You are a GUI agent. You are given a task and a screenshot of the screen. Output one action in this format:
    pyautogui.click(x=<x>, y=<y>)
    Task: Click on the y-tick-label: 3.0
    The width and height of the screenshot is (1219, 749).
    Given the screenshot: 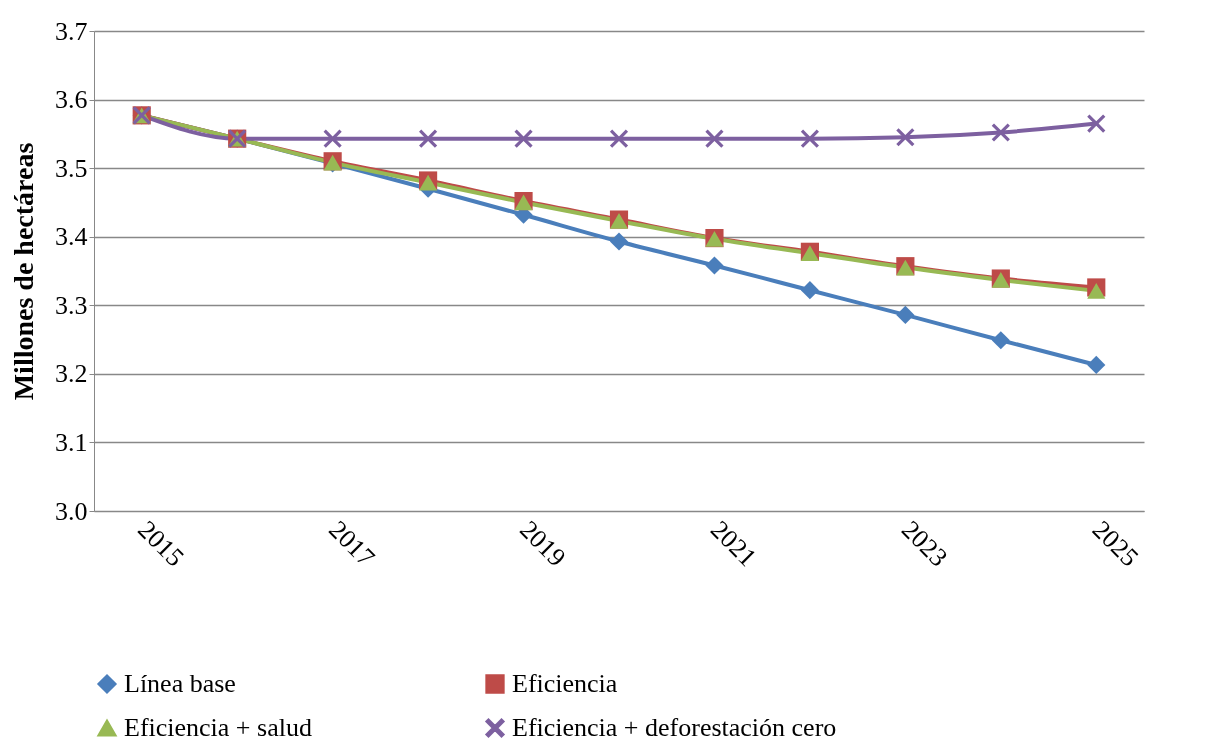 What is the action you would take?
    pyautogui.click(x=71, y=511)
    